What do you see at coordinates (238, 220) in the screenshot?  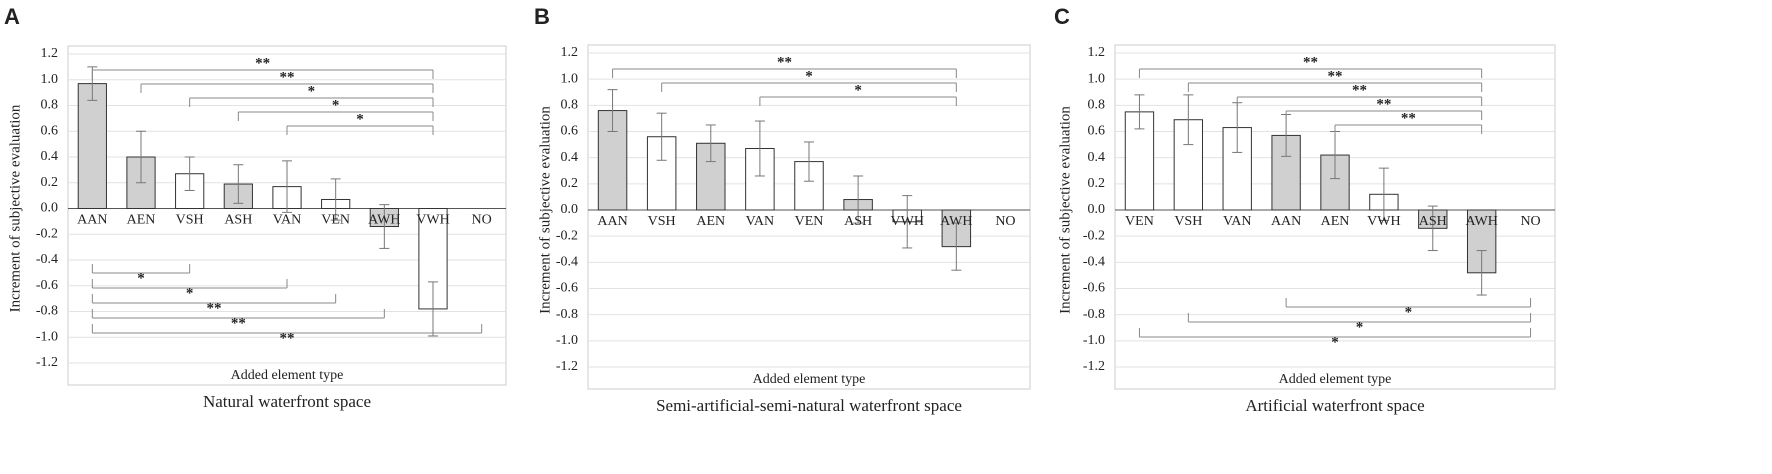 I see `x-tick-label: ASH` at bounding box center [238, 220].